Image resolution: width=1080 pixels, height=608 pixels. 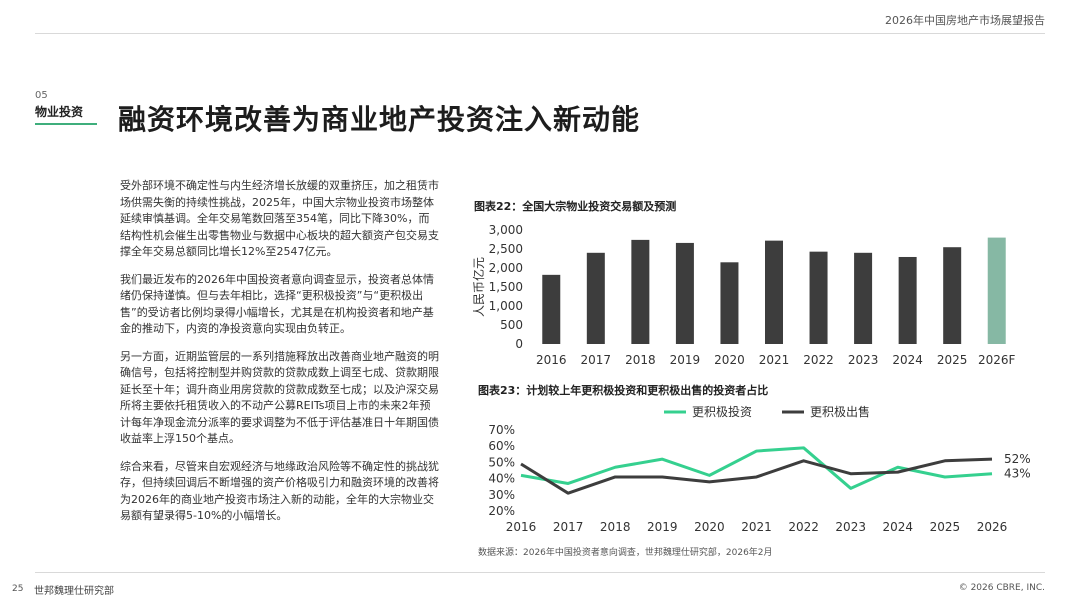 I want to click on section-number: 05, so click(x=41, y=95).